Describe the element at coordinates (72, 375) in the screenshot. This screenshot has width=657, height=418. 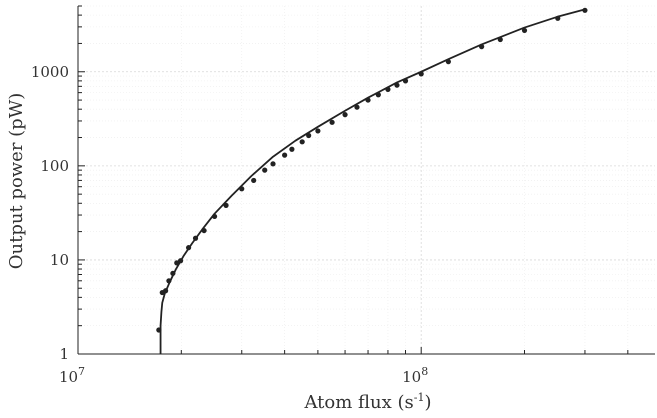
I see `x-tick-label: 10⁷` at that location.